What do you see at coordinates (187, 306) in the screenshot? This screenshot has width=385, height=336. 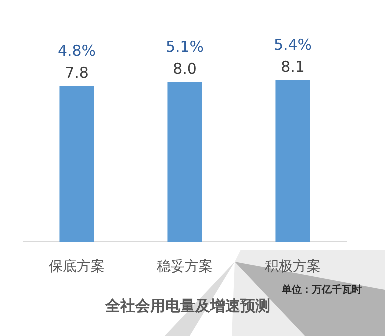 I see `text: 全社会用电量及增速预测` at bounding box center [187, 306].